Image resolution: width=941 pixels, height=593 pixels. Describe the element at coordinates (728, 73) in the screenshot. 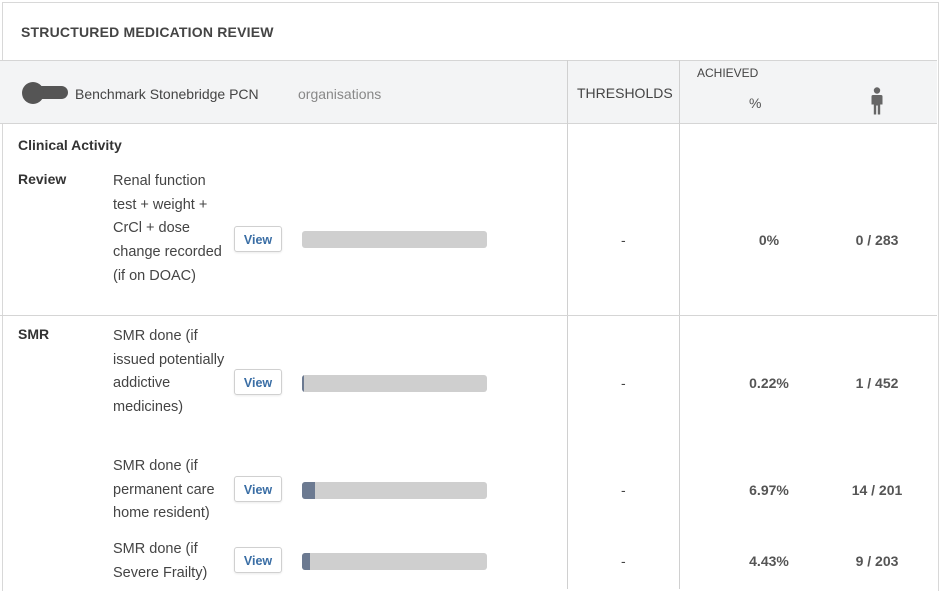

I see `achieved-header: ACHIEVED` at that location.